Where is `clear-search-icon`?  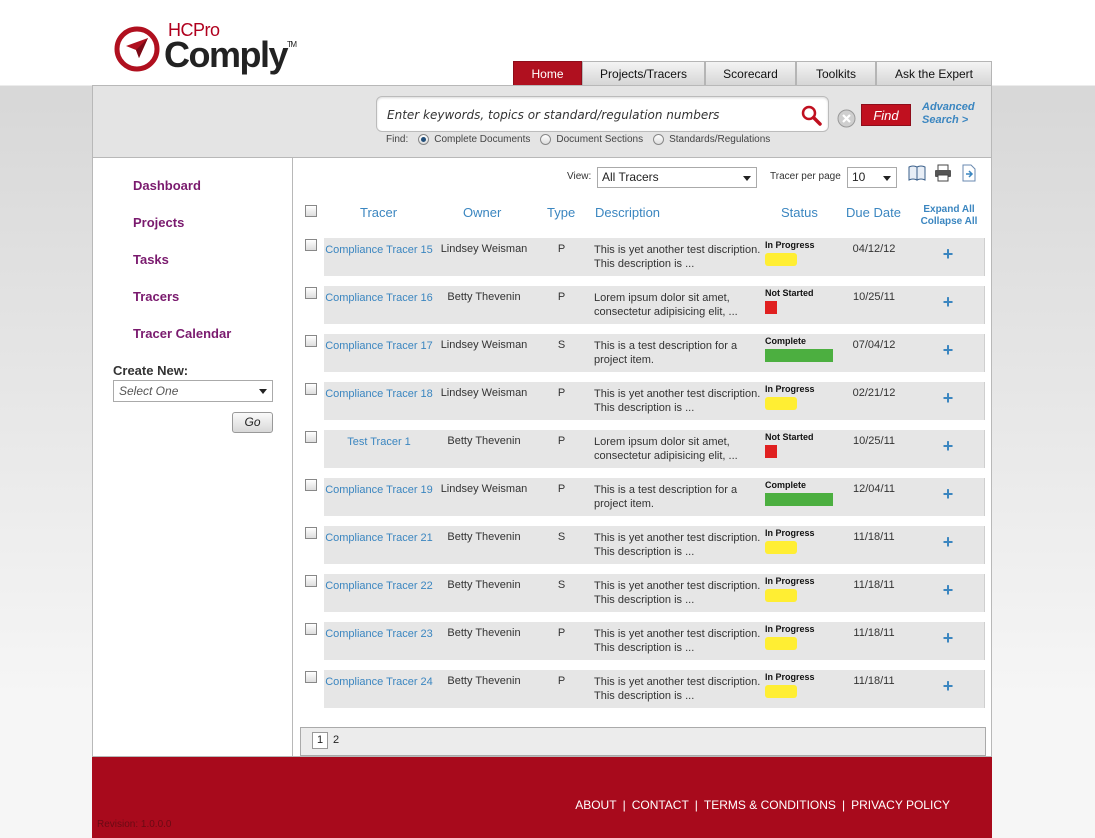 clear-search-icon is located at coordinates (846, 118).